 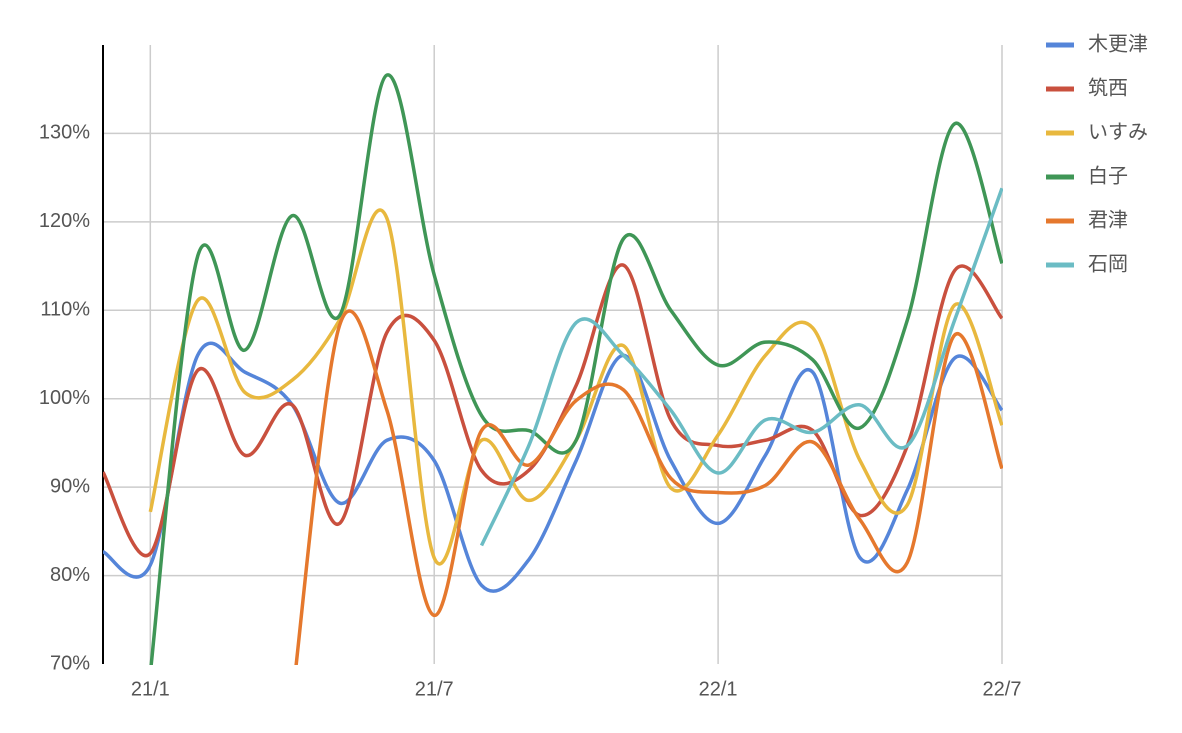 I want to click on x-tick-label: 21/7, so click(x=434, y=689).